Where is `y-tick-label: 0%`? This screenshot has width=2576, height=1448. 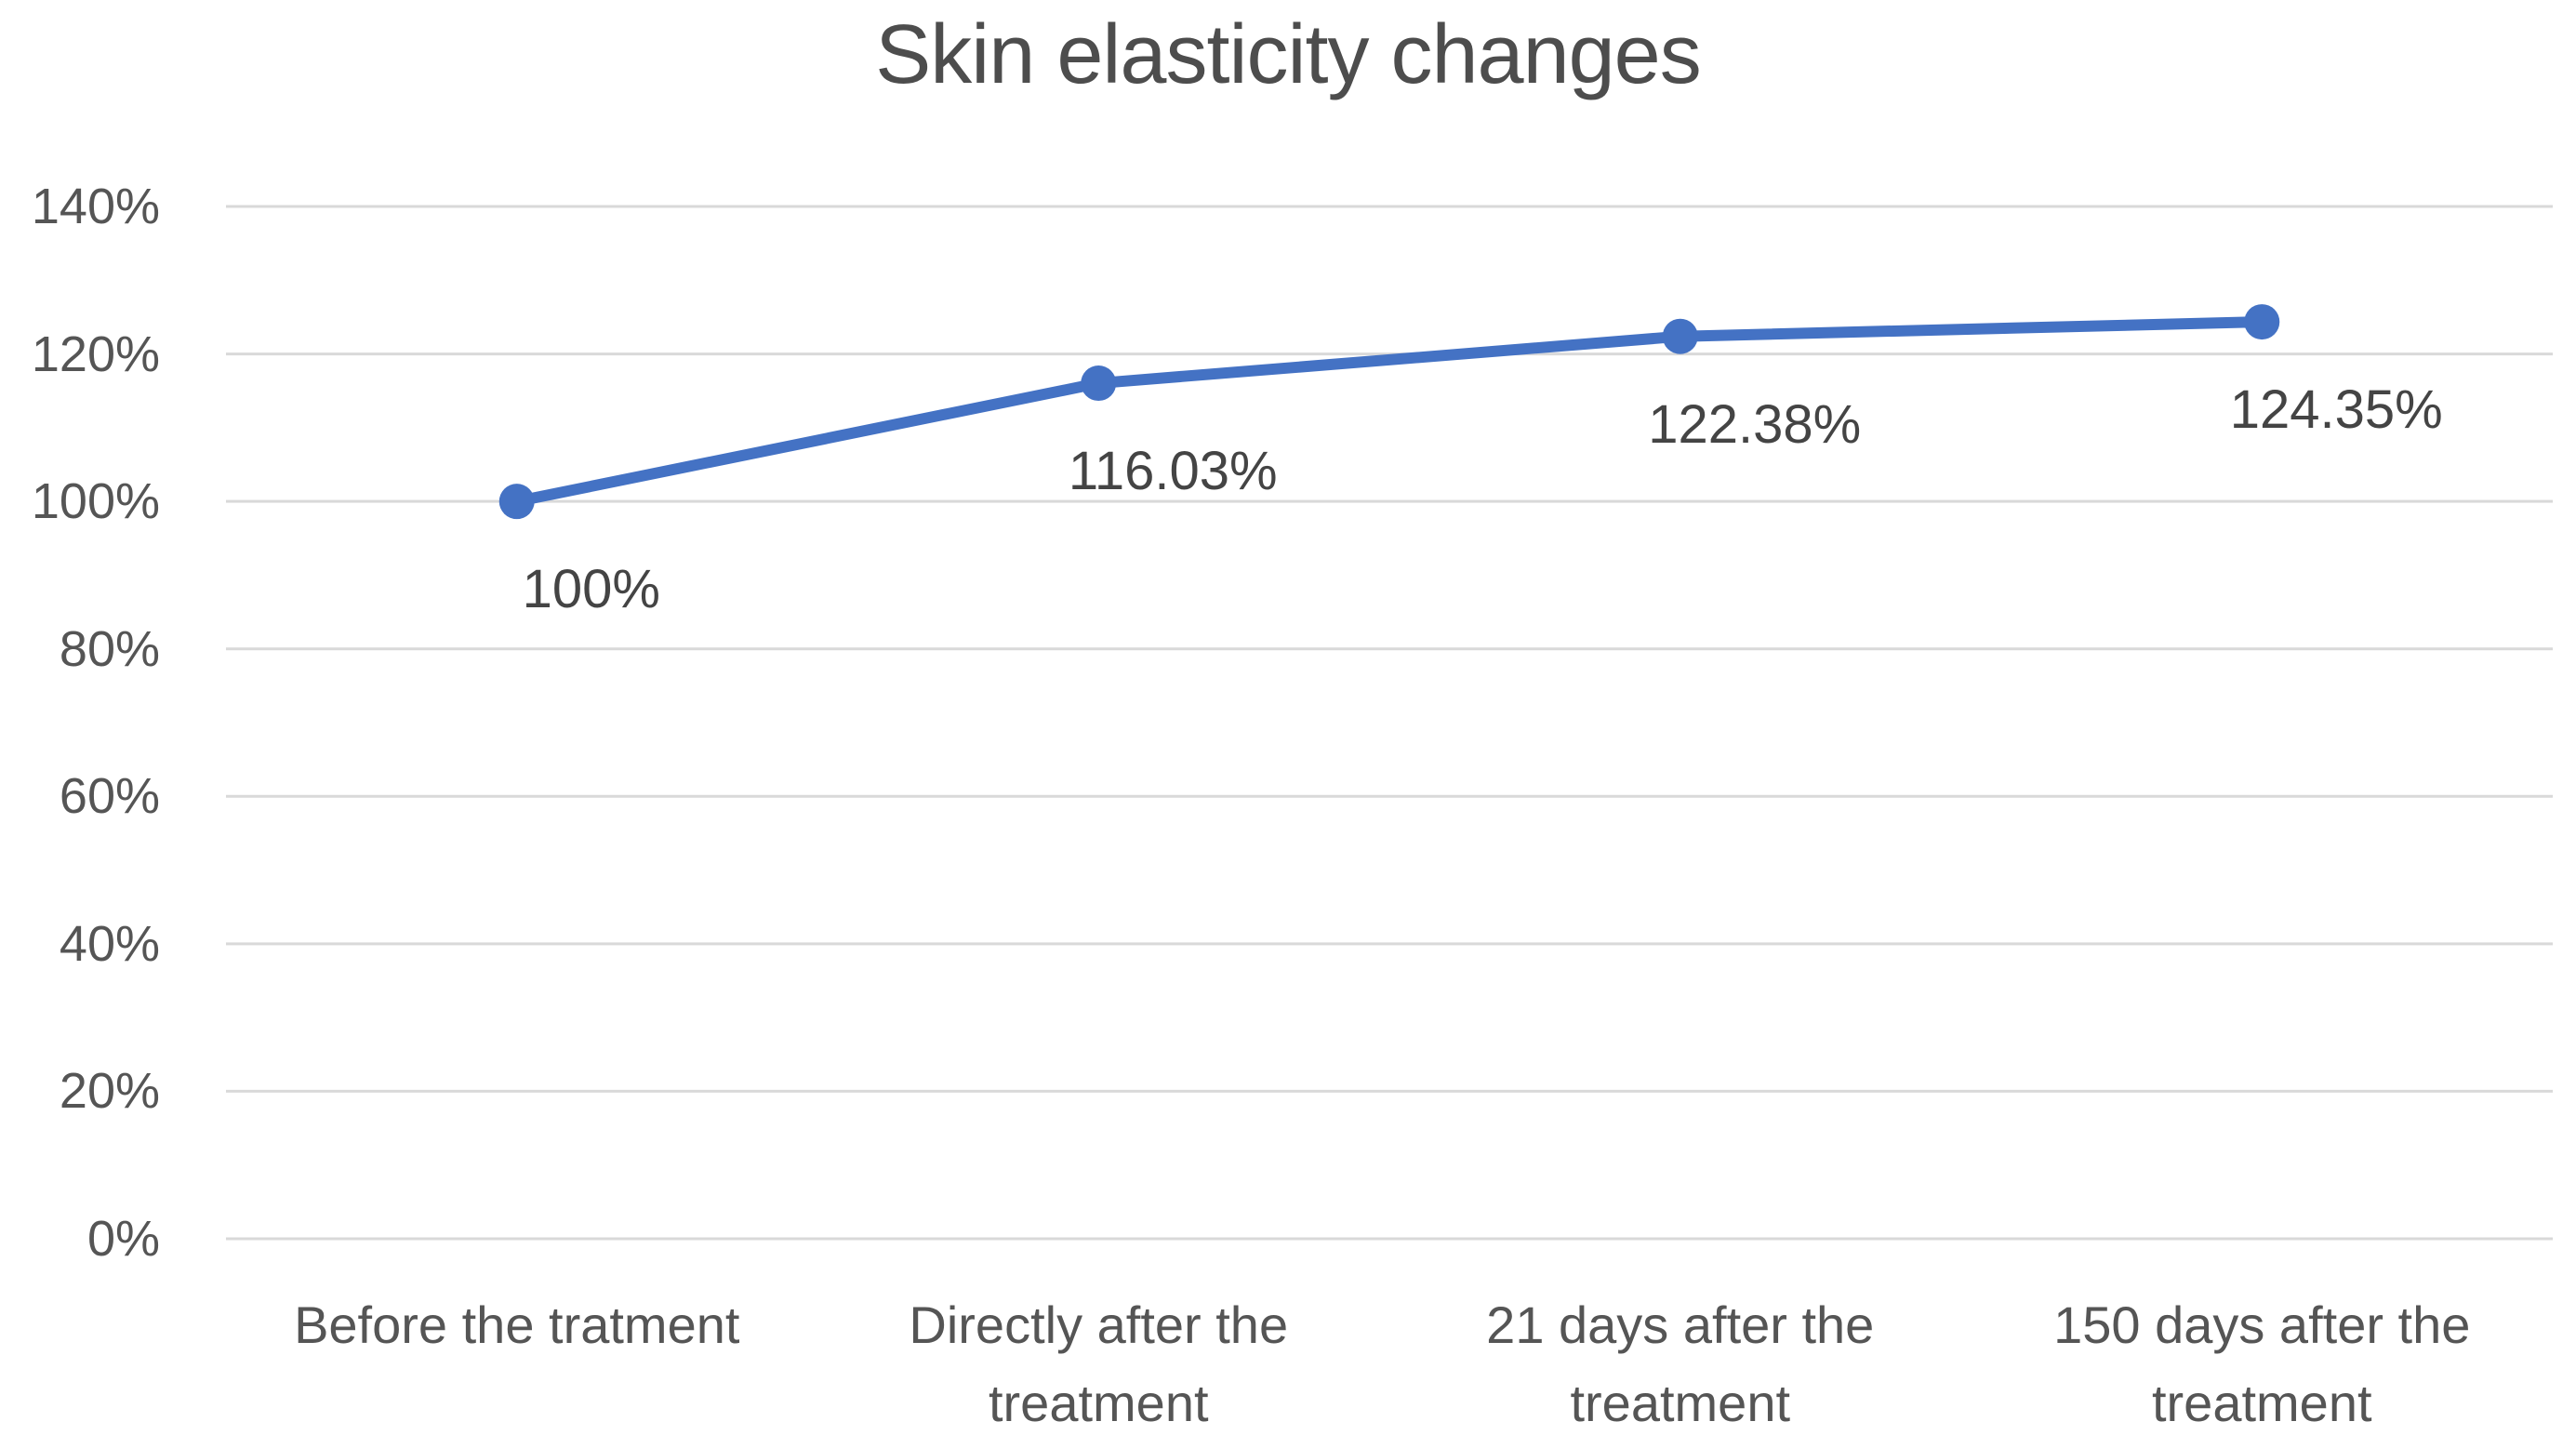 y-tick-label: 0% is located at coordinates (123, 1239).